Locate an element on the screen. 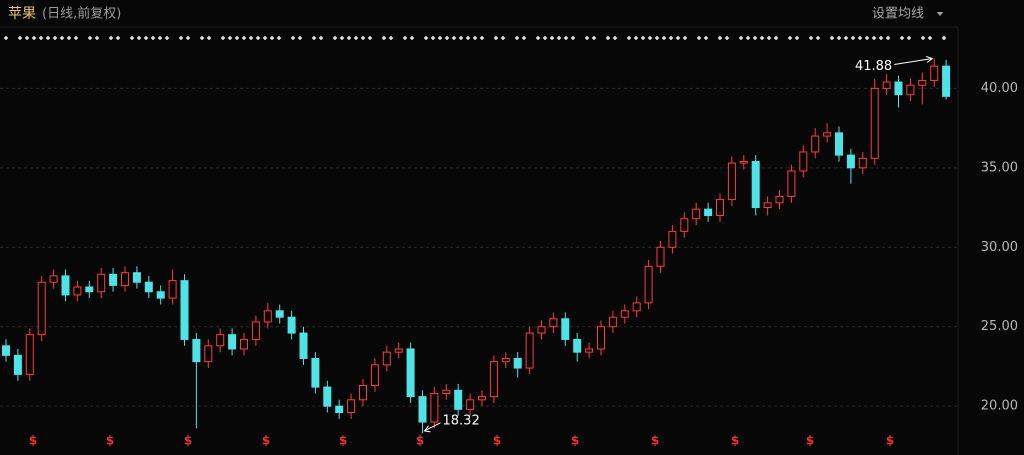  y-tick-label: 20.00 is located at coordinates (999, 406).